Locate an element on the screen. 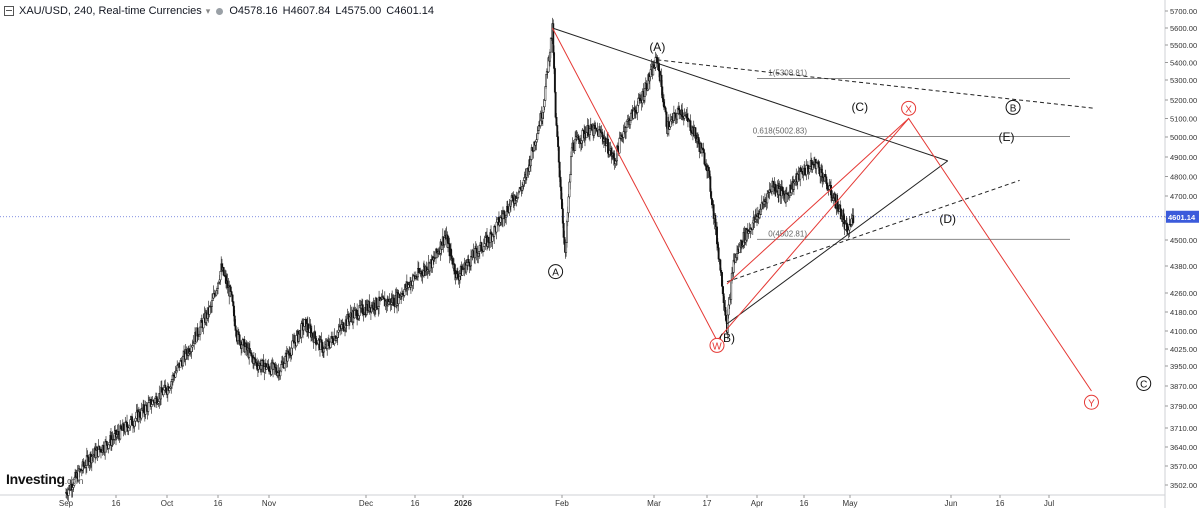  symbol-title: XAU/USD, 240, Real-time Currencies is located at coordinates (110, 11).